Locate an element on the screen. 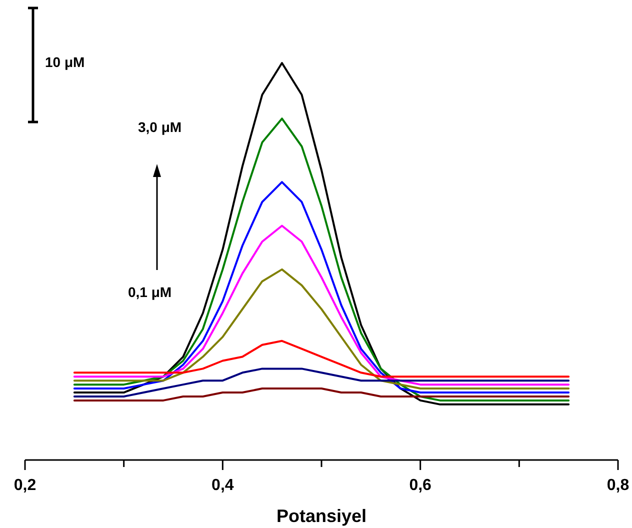 The width and height of the screenshot is (632, 528). annotation: 0,1 μM is located at coordinates (150, 292).